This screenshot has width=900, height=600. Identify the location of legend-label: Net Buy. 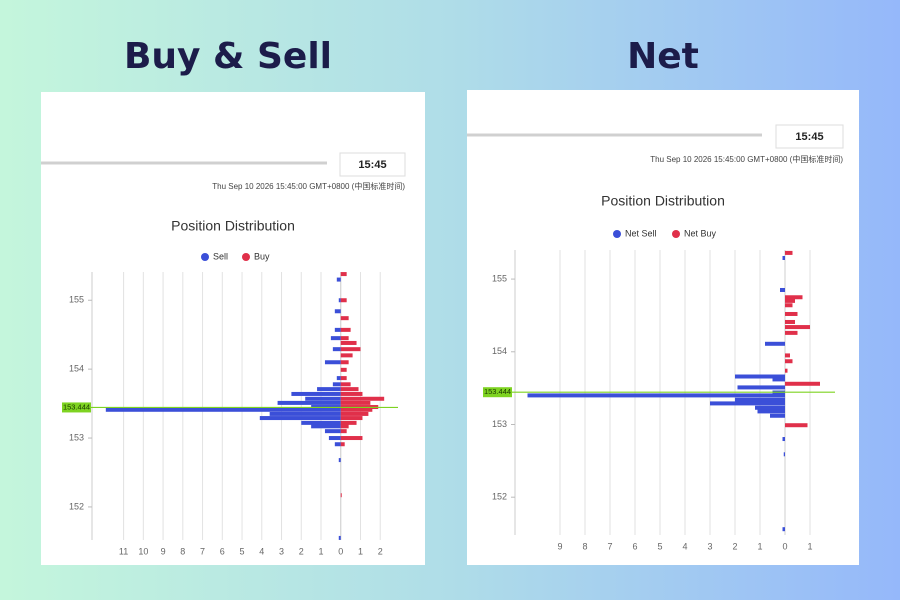
(700, 233).